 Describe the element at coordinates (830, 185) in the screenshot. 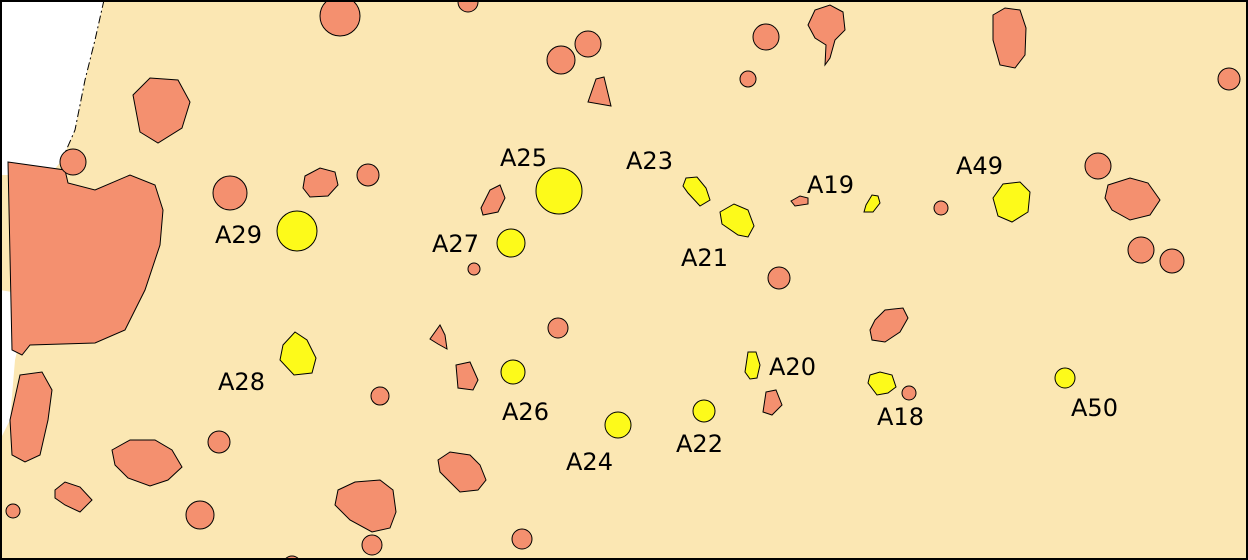

I see `label-A19: A19` at that location.